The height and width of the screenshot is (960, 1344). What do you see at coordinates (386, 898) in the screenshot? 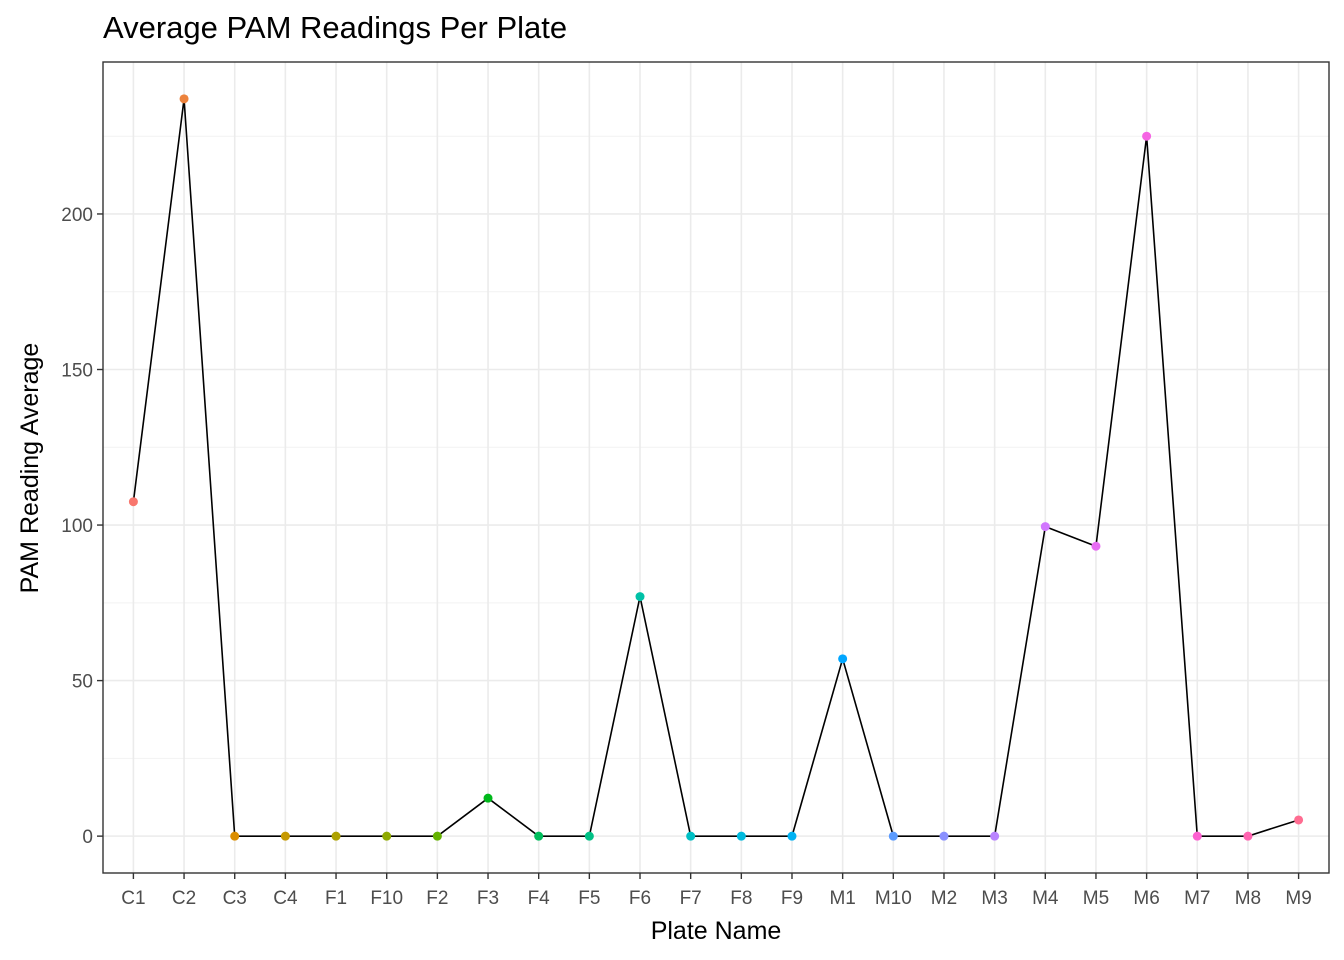
I see `x-tick-label: F10` at bounding box center [386, 898].